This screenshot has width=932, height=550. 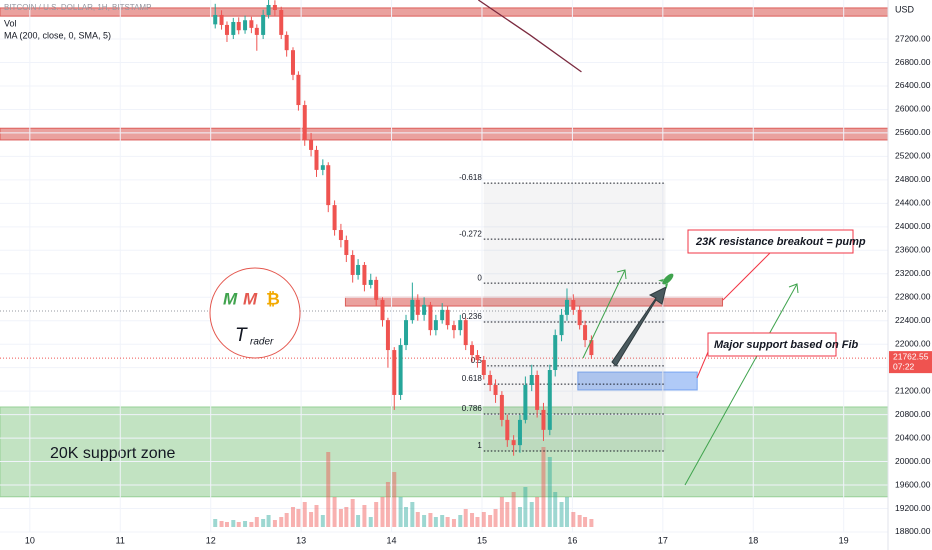 I want to click on vol-label: Vol, so click(x=10, y=23).